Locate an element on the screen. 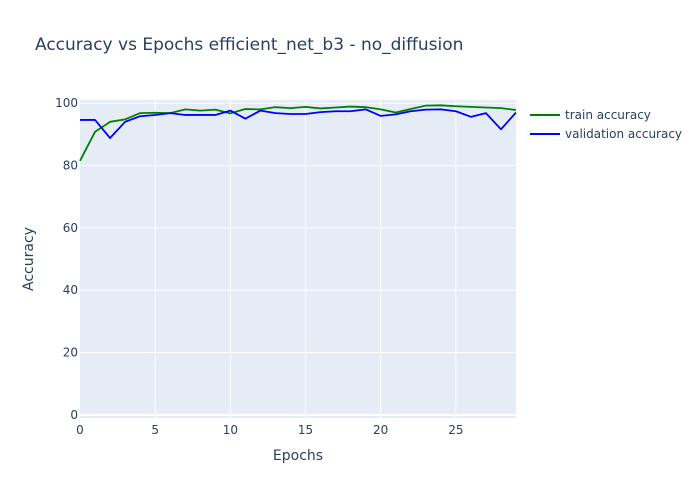  y-tick-label: 0 is located at coordinates (74, 415).